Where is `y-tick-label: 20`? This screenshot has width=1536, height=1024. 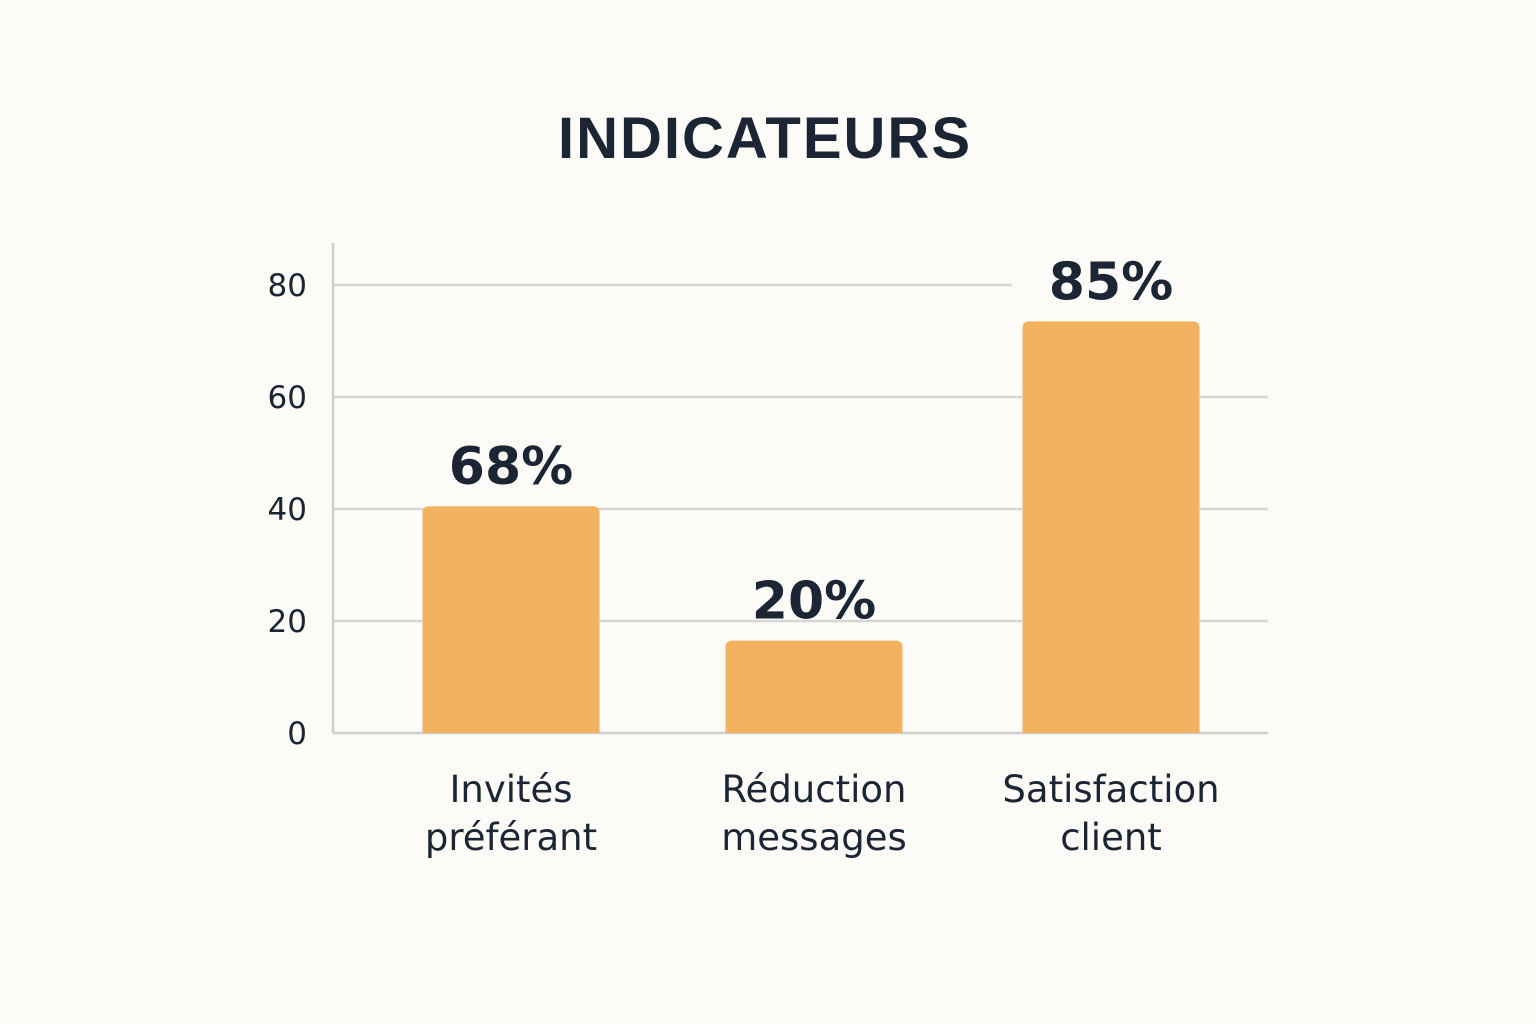
y-tick-label: 20 is located at coordinates (287, 622).